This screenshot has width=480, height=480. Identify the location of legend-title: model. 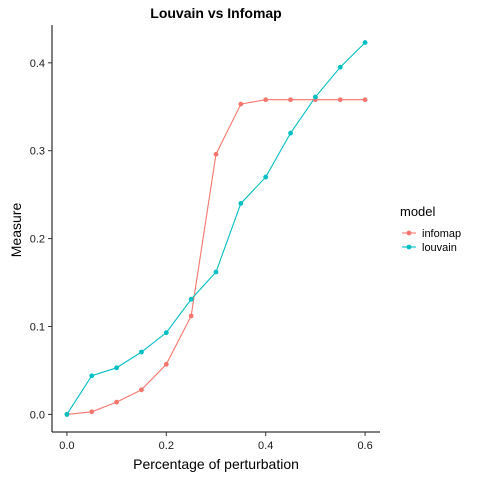
(418, 211).